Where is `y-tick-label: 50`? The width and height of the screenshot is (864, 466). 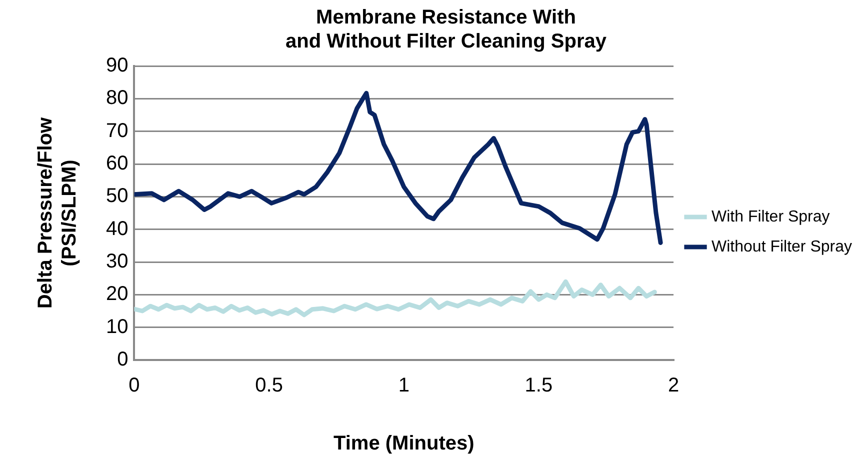
y-tick-label: 50 is located at coordinates (117, 196).